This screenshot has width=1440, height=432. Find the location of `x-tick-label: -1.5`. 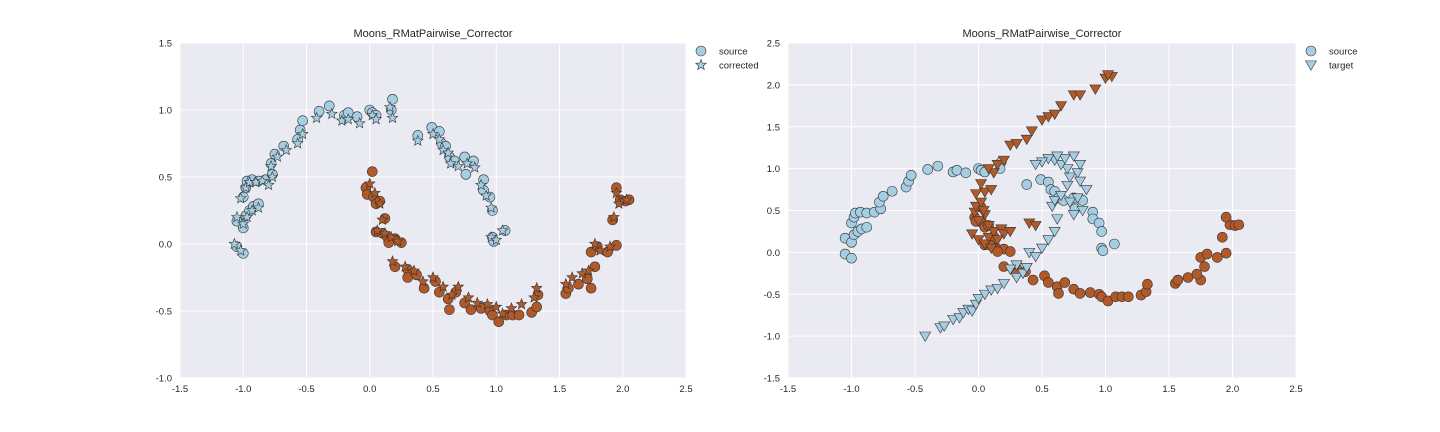

x-tick-label: -1.5 is located at coordinates (788, 389).